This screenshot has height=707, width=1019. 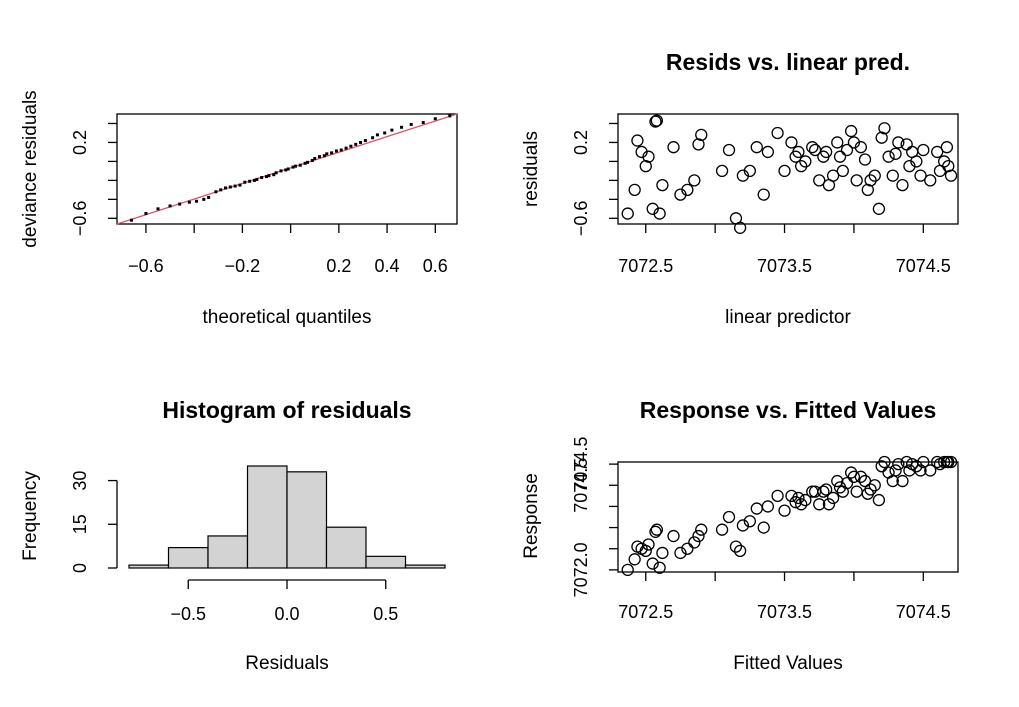 I want to click on qq-x-tick-label: 0.6, so click(x=435, y=266).